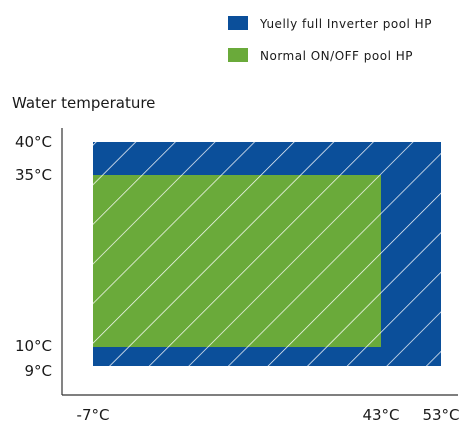 The image size is (468, 441). What do you see at coordinates (33, 346) in the screenshot?
I see `y-tick-label-3: 10°C` at bounding box center [33, 346].